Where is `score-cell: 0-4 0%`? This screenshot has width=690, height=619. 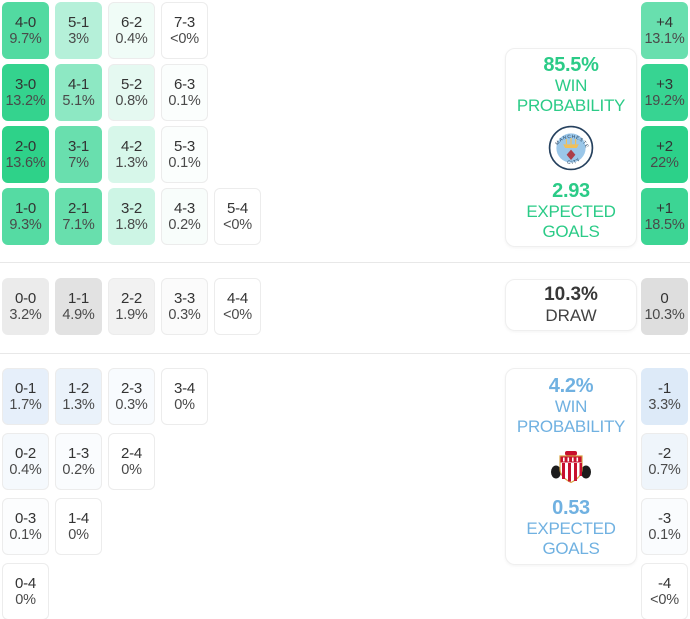 score-cell: 0-4 0% is located at coordinates (25, 591).